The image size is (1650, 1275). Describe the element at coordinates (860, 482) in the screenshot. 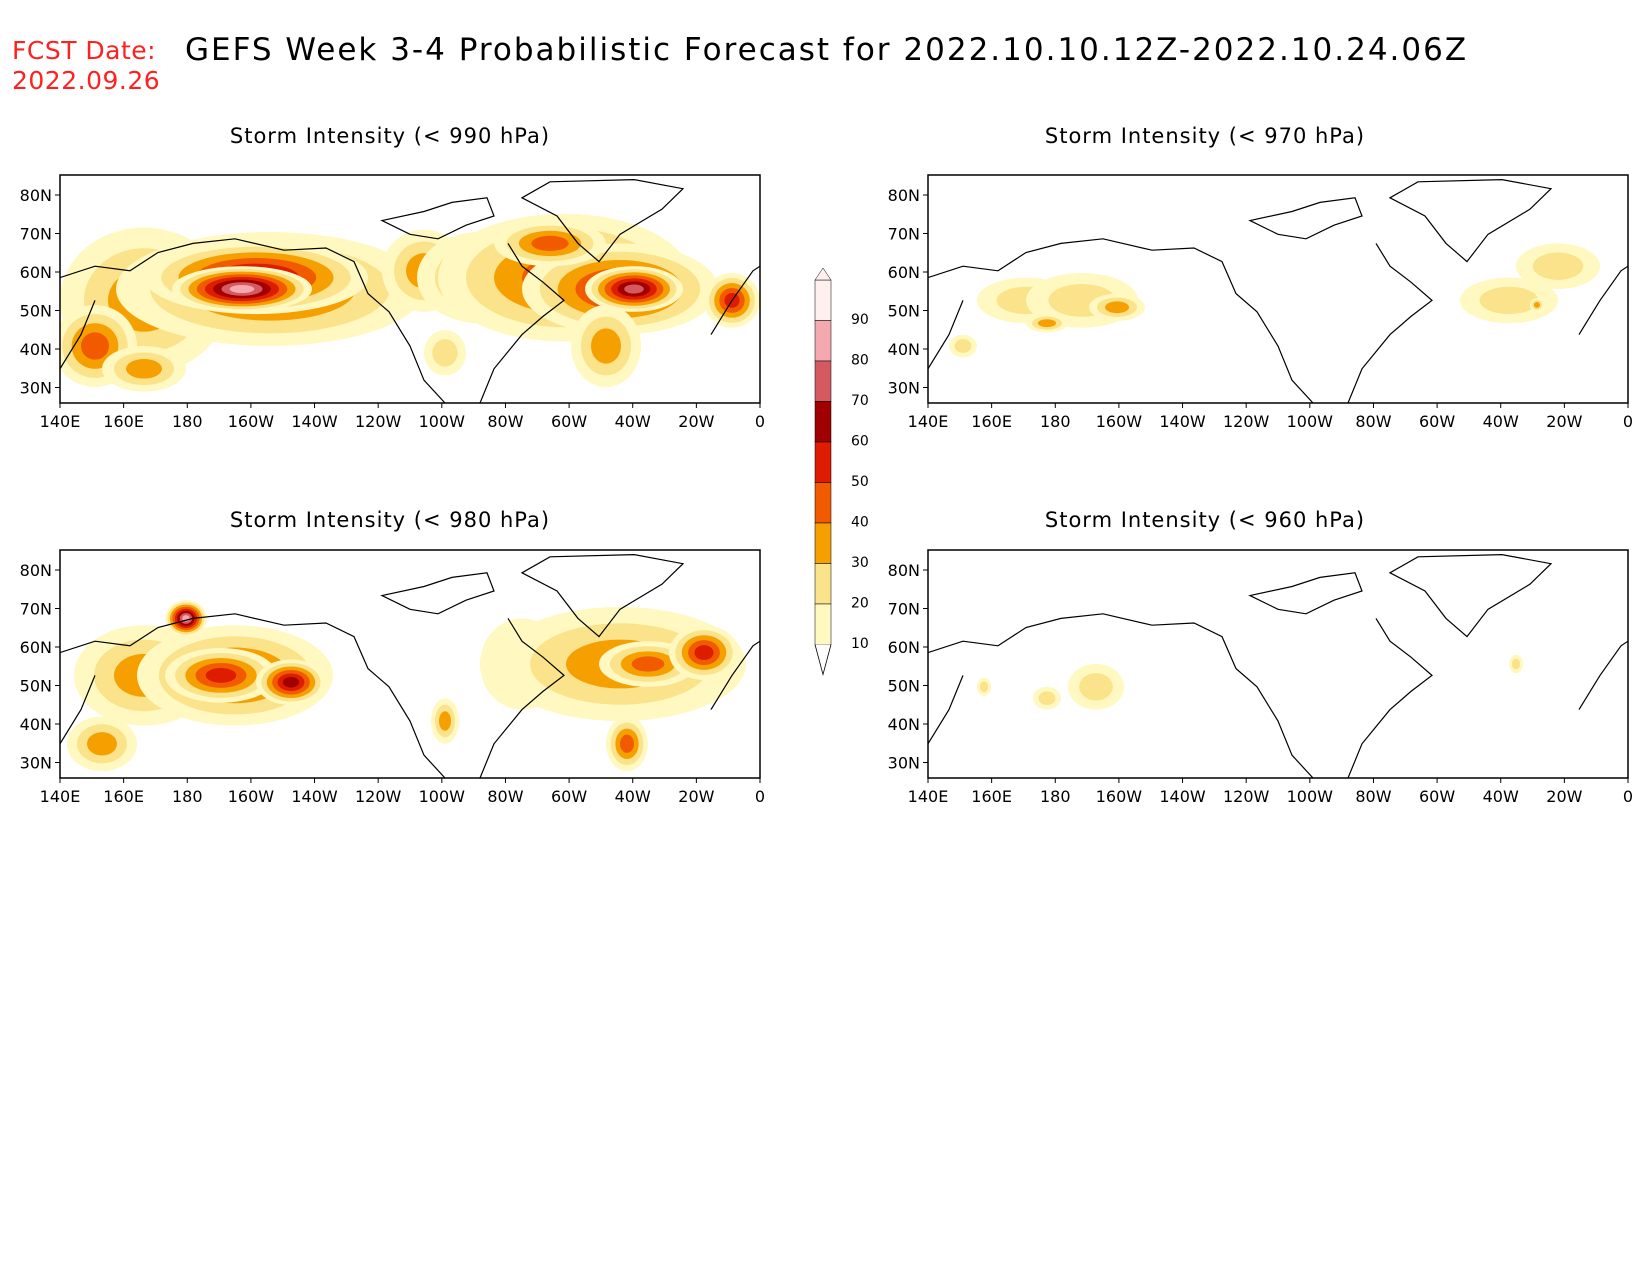

I see `colorbar-label: 50` at that location.